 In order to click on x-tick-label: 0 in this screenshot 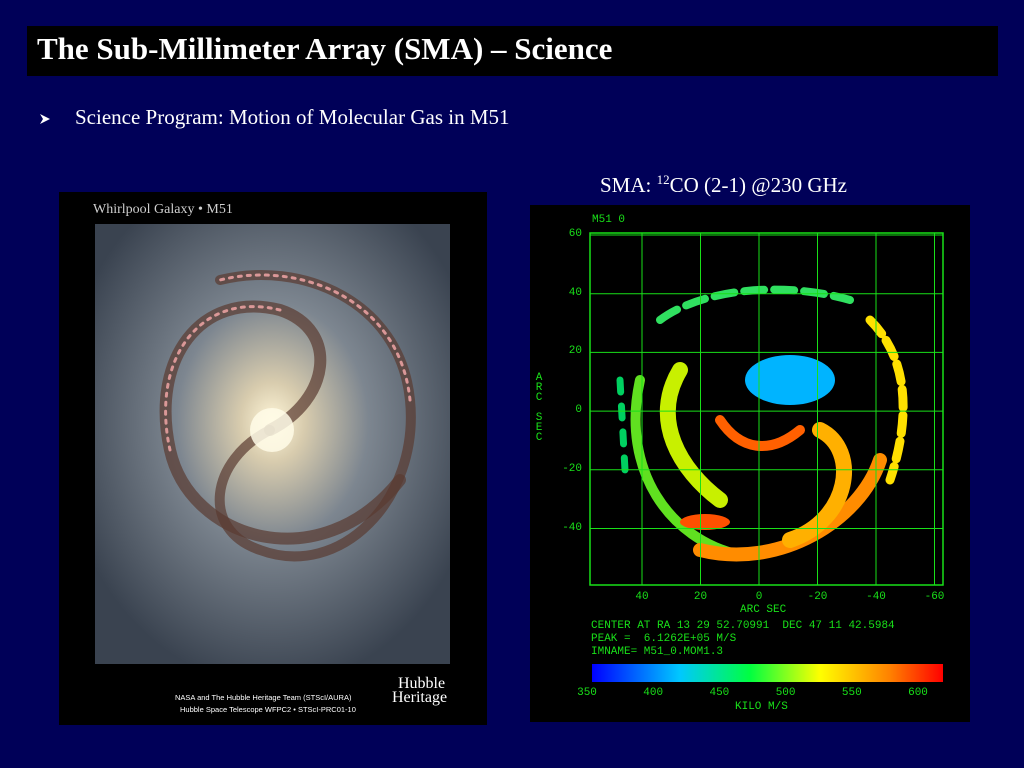, I will do `click(759, 597)`.